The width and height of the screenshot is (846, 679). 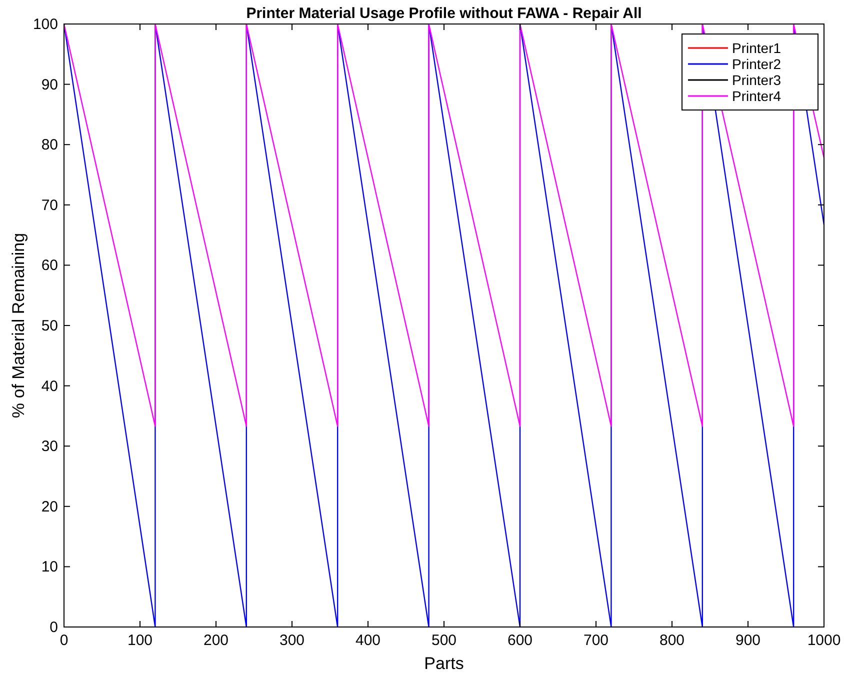 I want to click on y-tick-label: 10, so click(x=49, y=567).